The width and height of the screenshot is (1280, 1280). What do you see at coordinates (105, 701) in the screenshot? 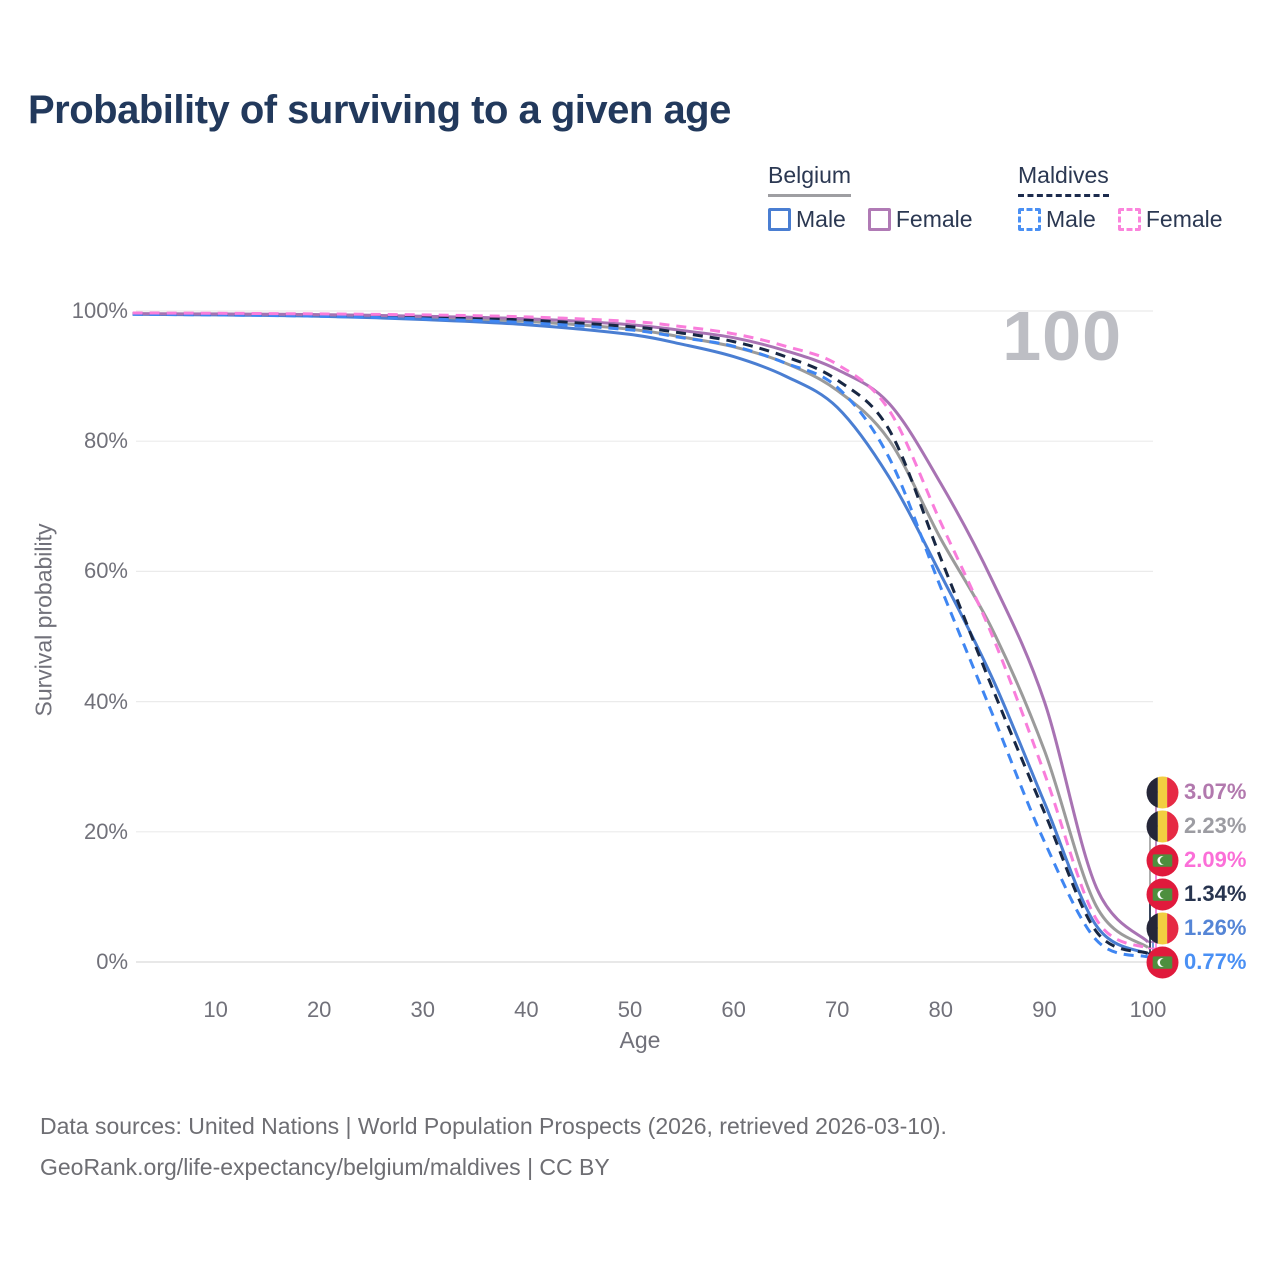
I see `y-tick-label: 40%` at bounding box center [105, 701].